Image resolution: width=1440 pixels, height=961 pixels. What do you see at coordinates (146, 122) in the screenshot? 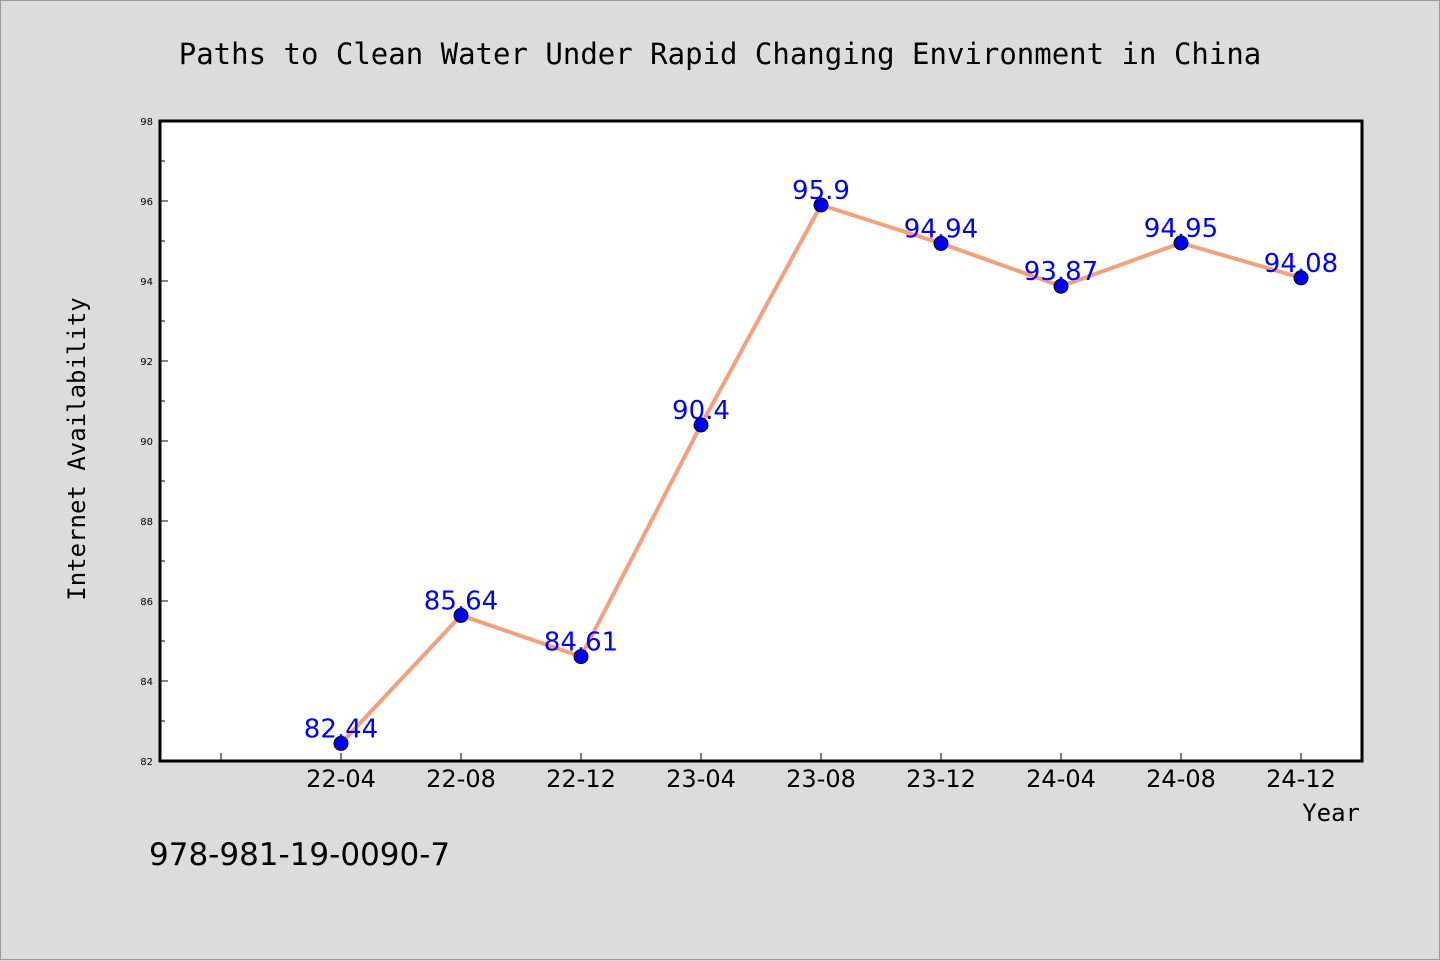
I see `y-tick-label: 98` at bounding box center [146, 122].